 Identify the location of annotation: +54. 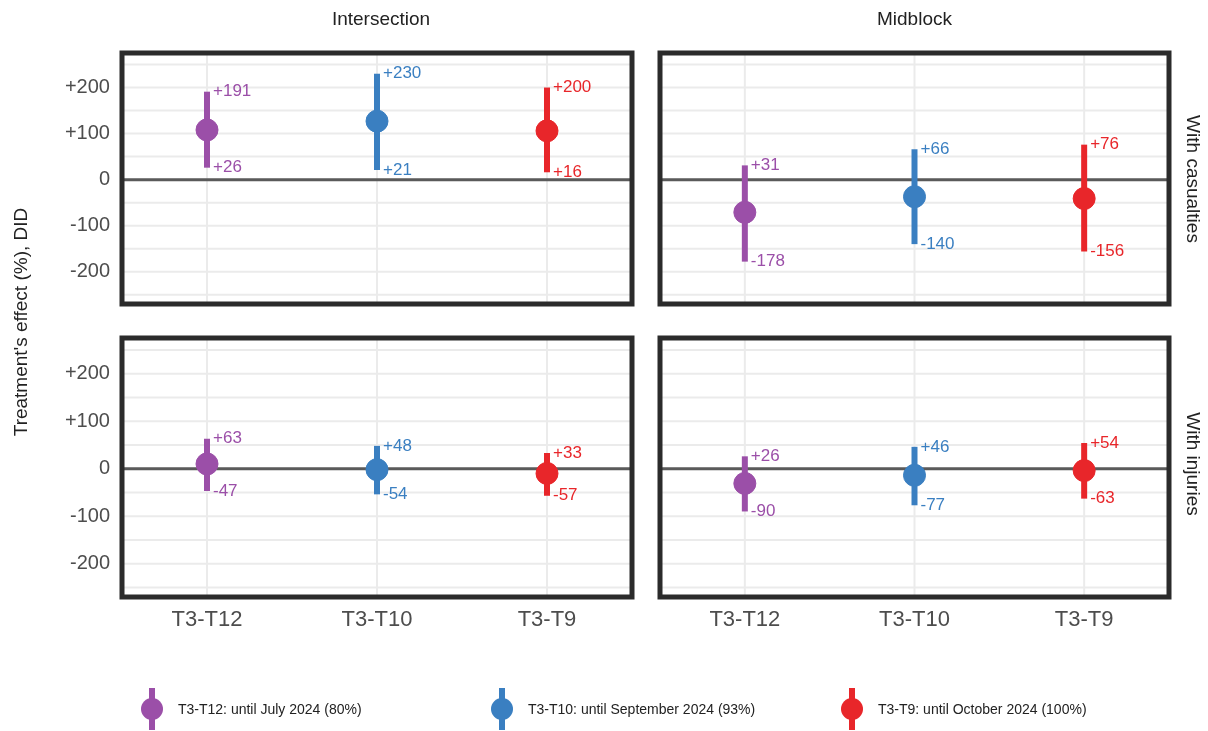
(1105, 442).